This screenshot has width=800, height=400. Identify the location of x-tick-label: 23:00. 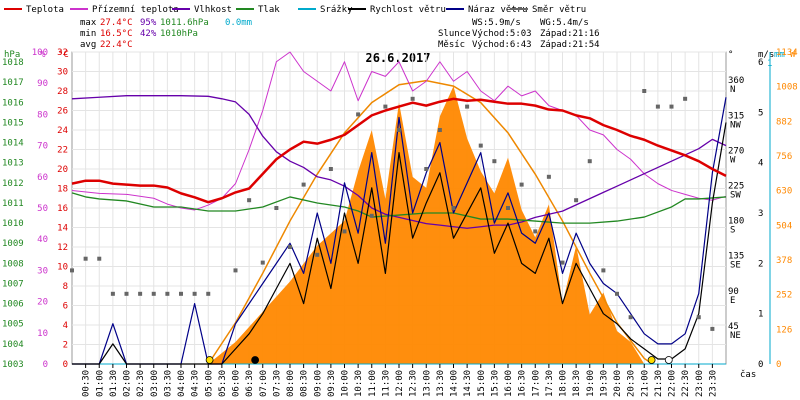
(700, 383).